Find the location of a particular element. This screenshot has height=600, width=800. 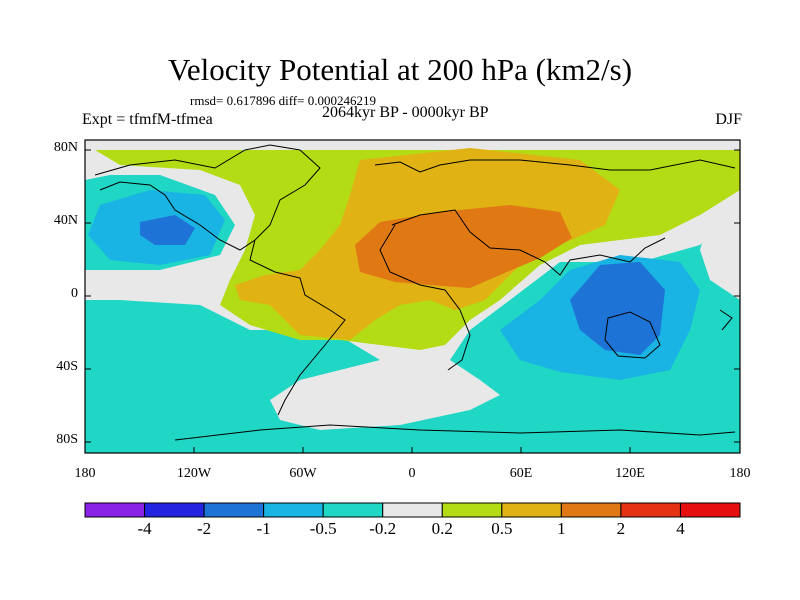

colorbar-label: -0.2 is located at coordinates (383, 528).